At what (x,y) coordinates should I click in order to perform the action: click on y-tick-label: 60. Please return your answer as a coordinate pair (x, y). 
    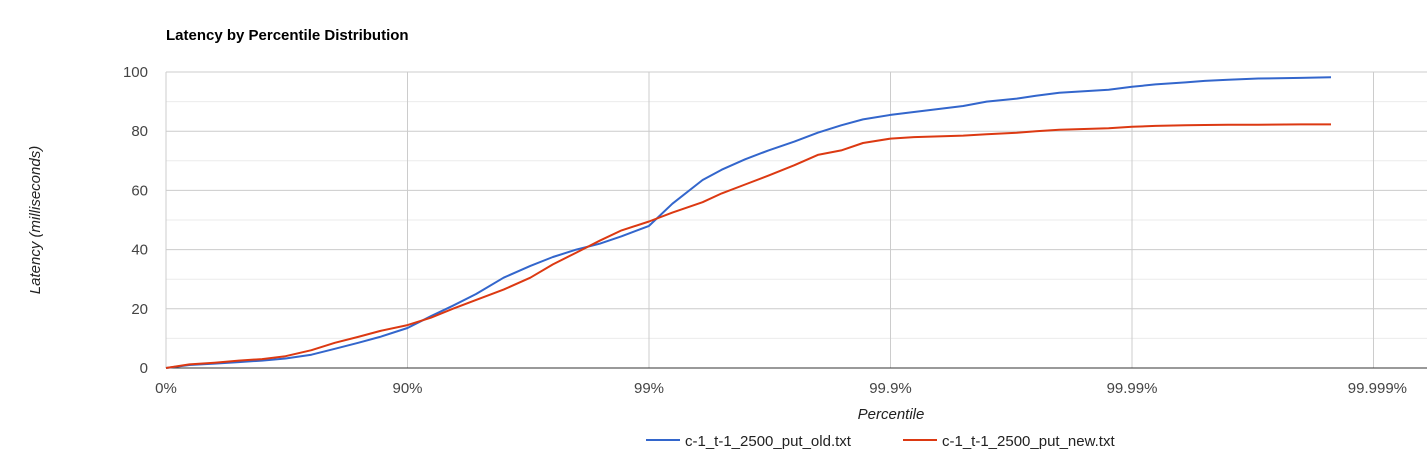
    Looking at the image, I should click on (139, 190).